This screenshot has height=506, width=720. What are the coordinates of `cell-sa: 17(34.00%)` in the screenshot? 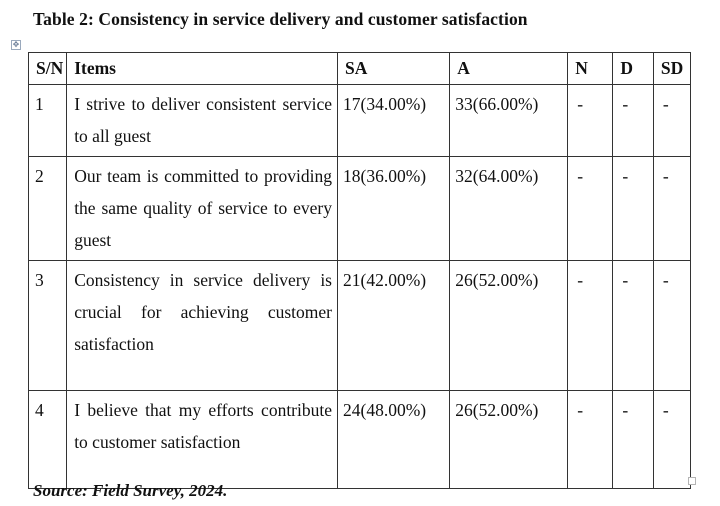 It's located at (393, 120).